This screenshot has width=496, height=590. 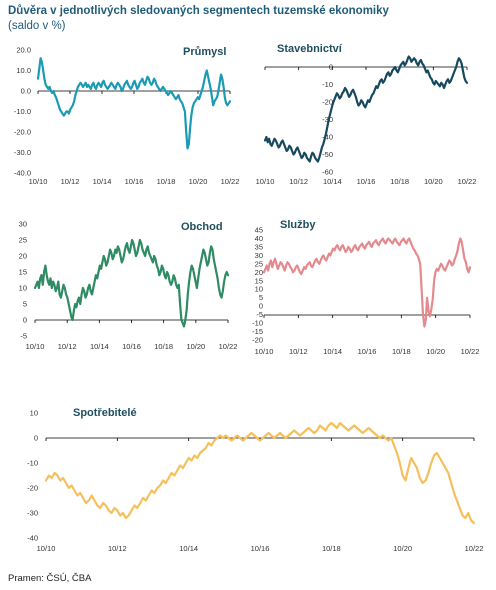 What do you see at coordinates (367, 282) in the screenshot?
I see `series-line-sluzby` at bounding box center [367, 282].